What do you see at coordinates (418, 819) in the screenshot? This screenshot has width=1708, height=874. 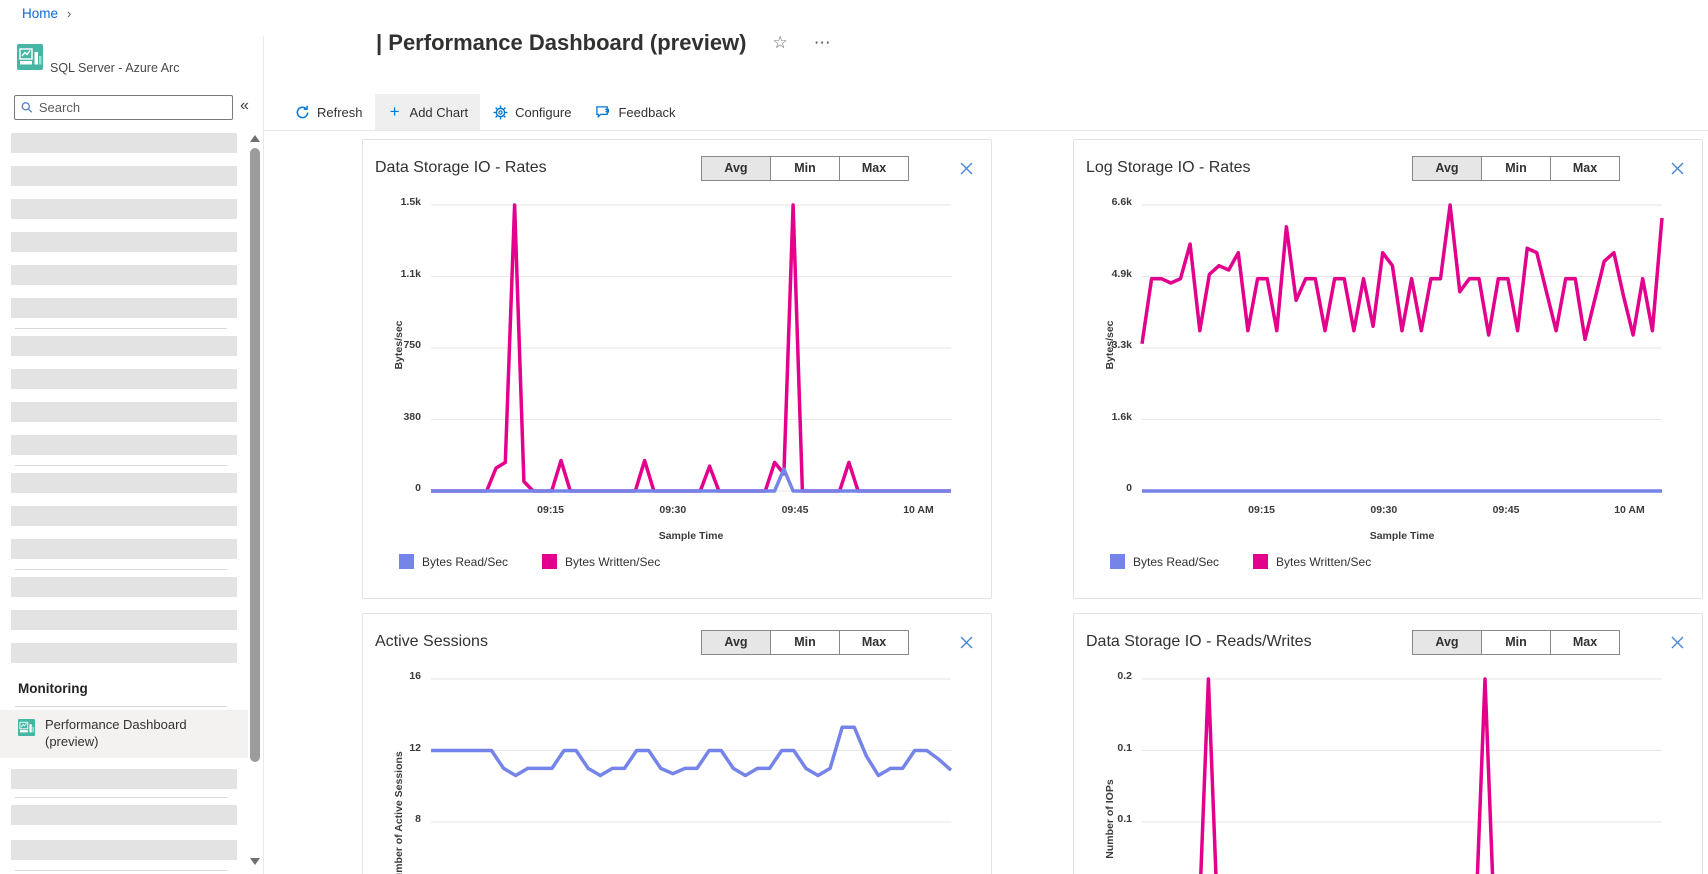 I see `y-tick-label: 8` at bounding box center [418, 819].